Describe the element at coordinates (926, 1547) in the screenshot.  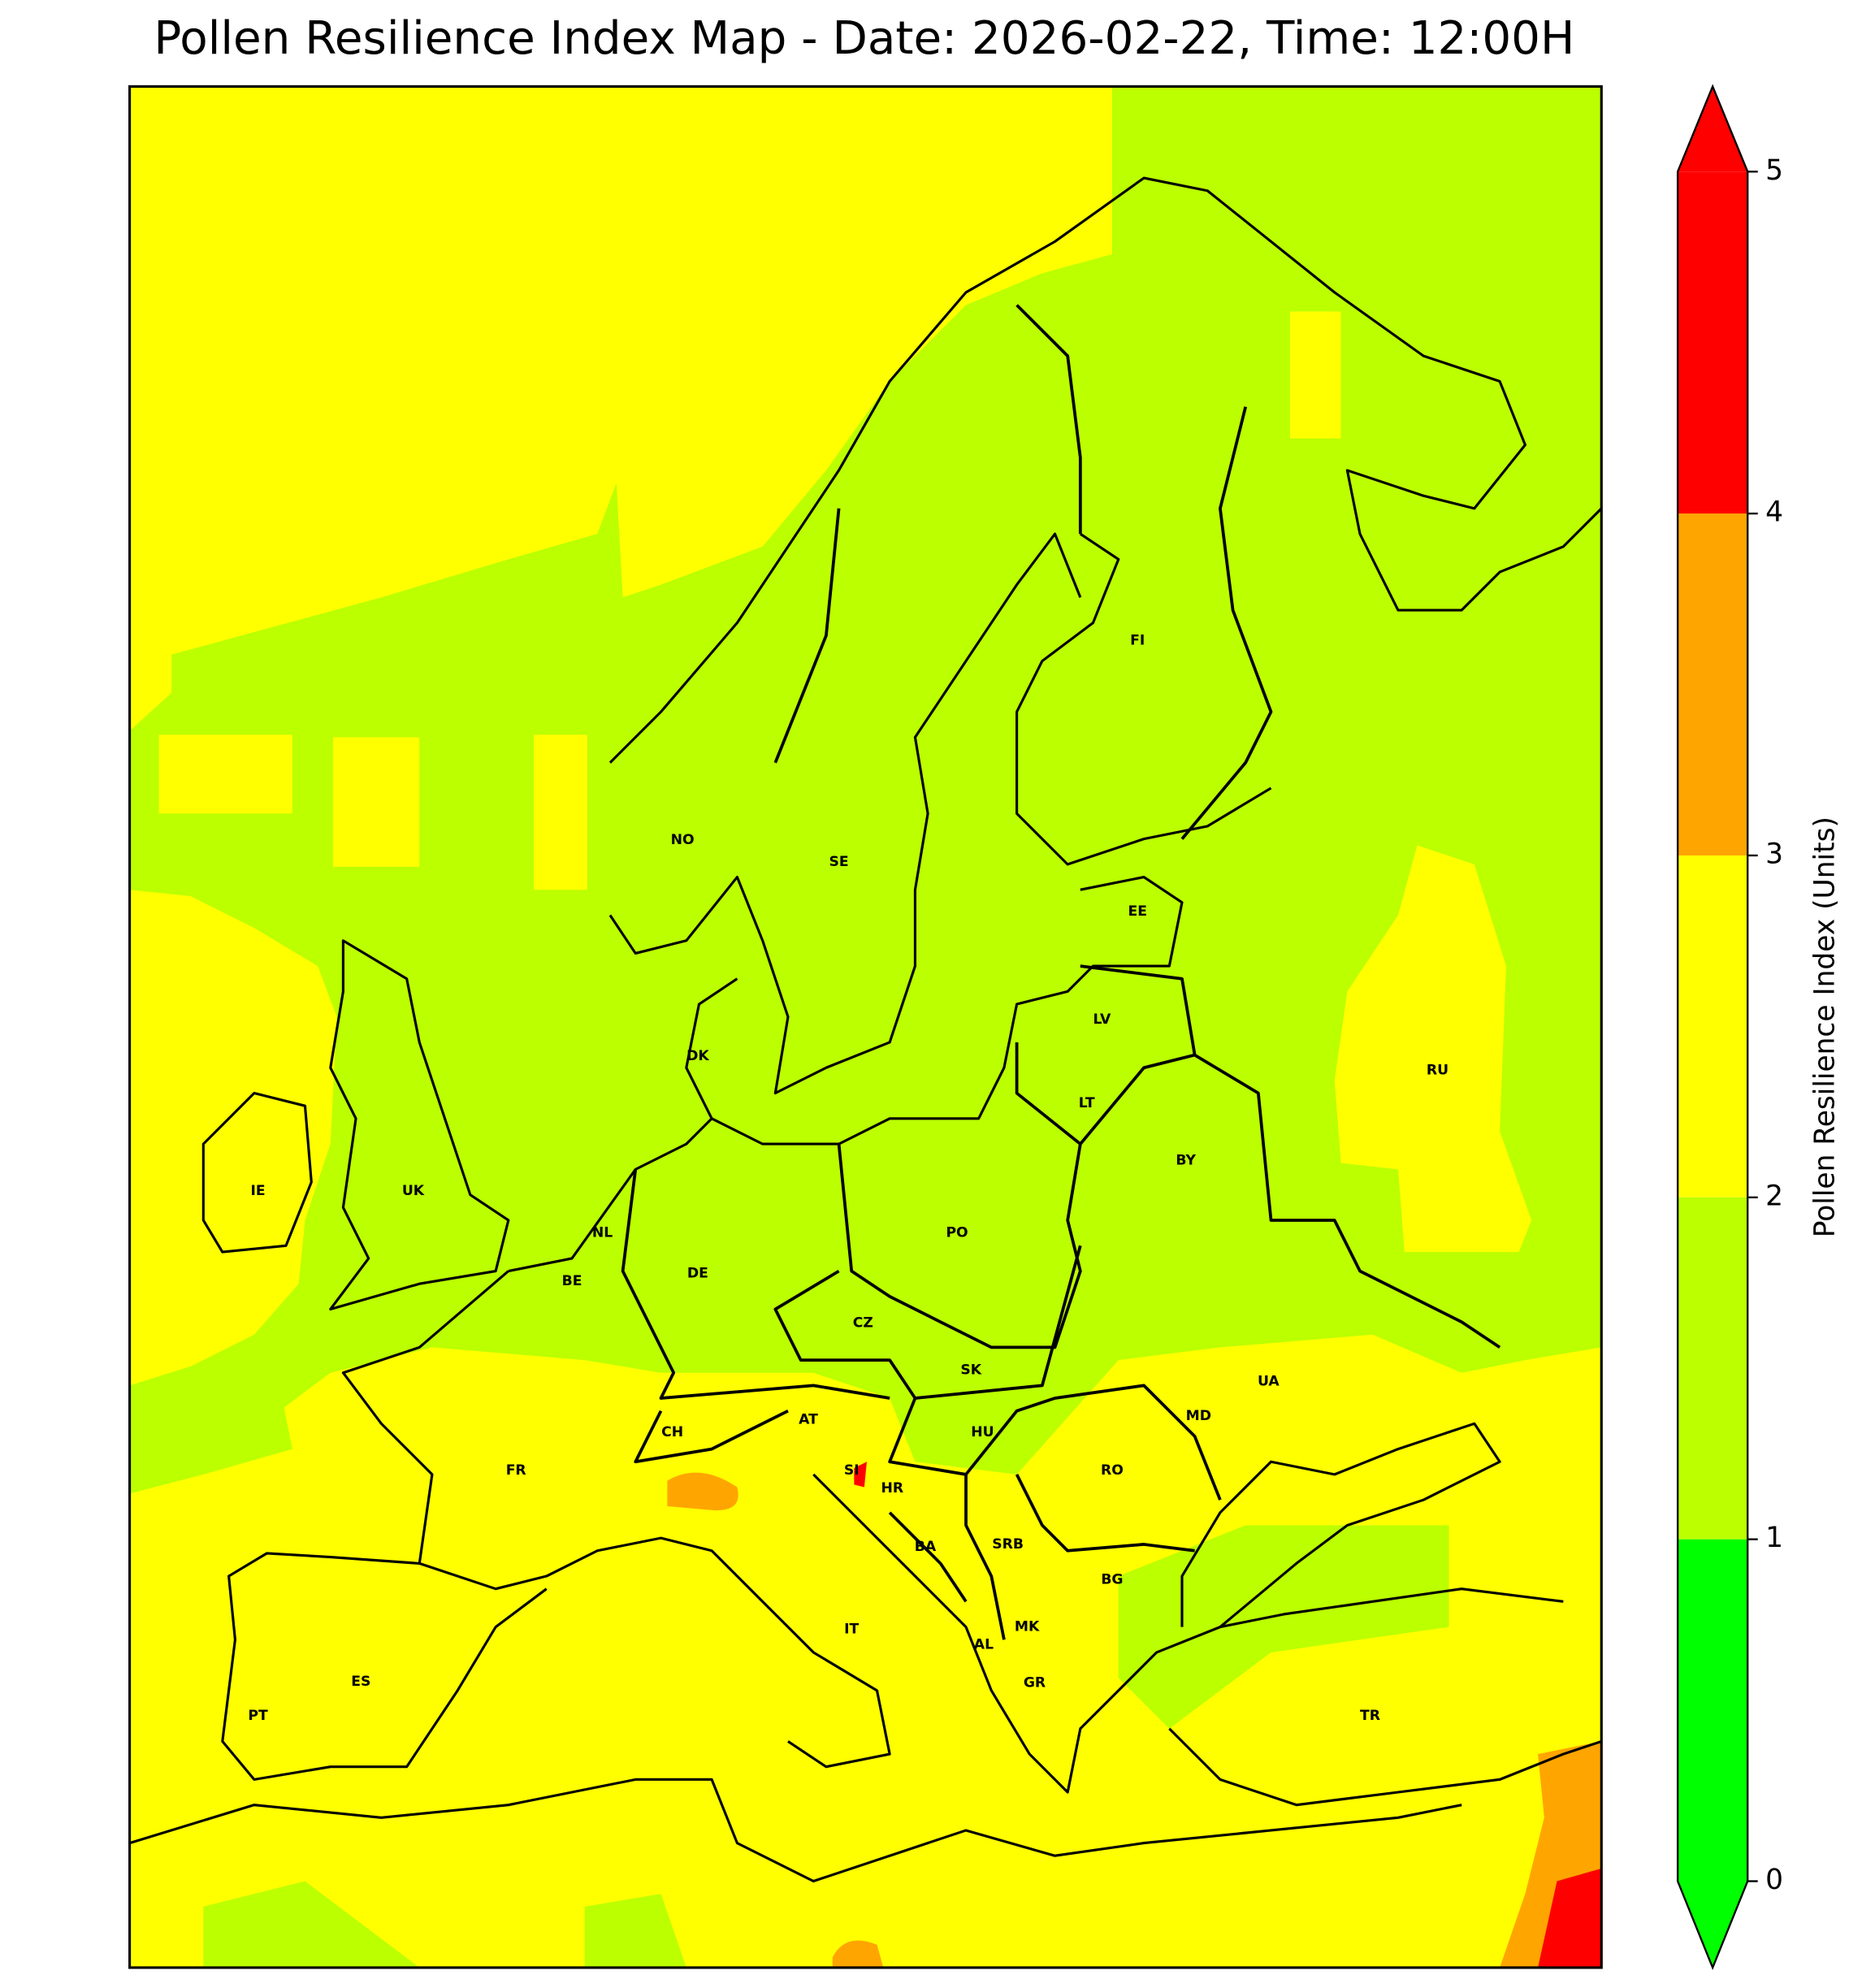
I see `country-label: BA` at that location.